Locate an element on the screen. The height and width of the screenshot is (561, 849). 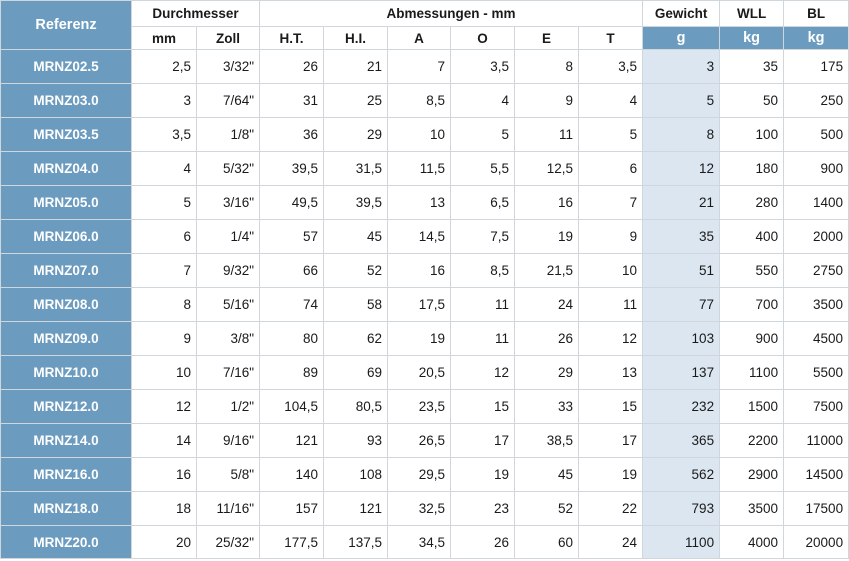
cell-o: 6,5 is located at coordinates (483, 202).